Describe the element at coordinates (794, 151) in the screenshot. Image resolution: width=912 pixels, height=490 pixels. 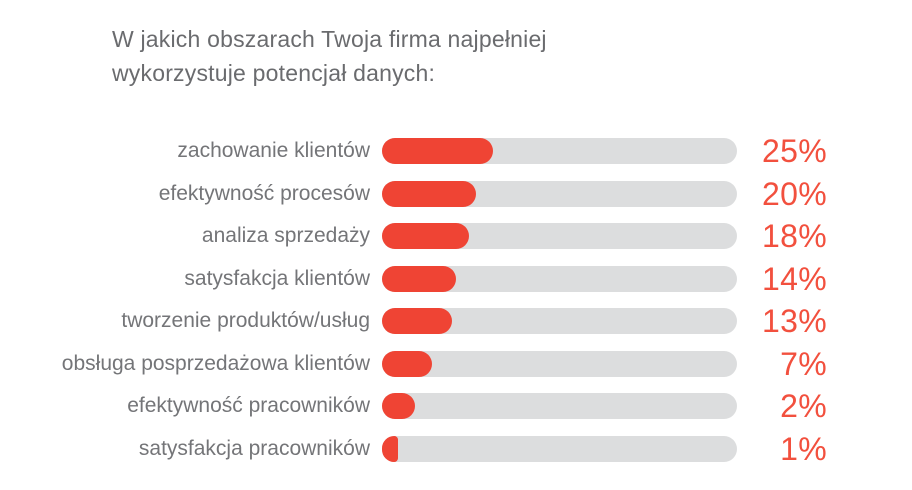
I see `value-label: 25%` at that location.